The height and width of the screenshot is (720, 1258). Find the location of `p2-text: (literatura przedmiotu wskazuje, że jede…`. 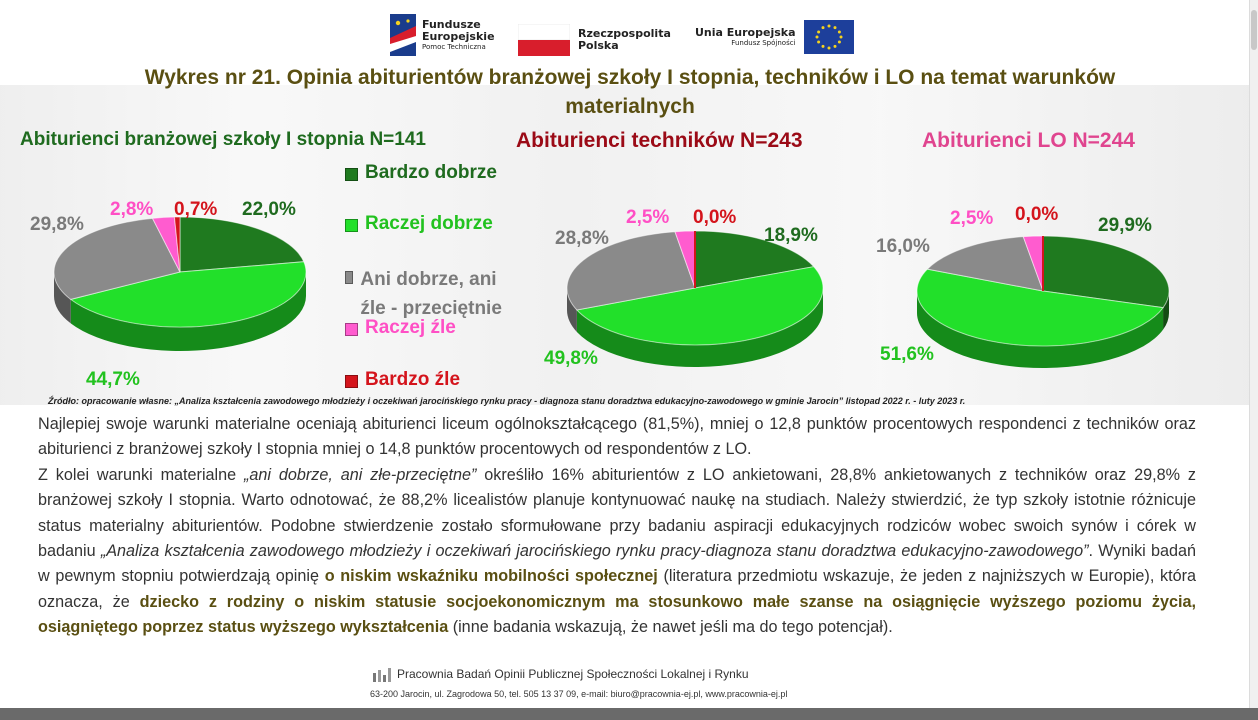

p2-text: (literatura przedmiotu wskazuje, że jede… is located at coordinates (617, 589).